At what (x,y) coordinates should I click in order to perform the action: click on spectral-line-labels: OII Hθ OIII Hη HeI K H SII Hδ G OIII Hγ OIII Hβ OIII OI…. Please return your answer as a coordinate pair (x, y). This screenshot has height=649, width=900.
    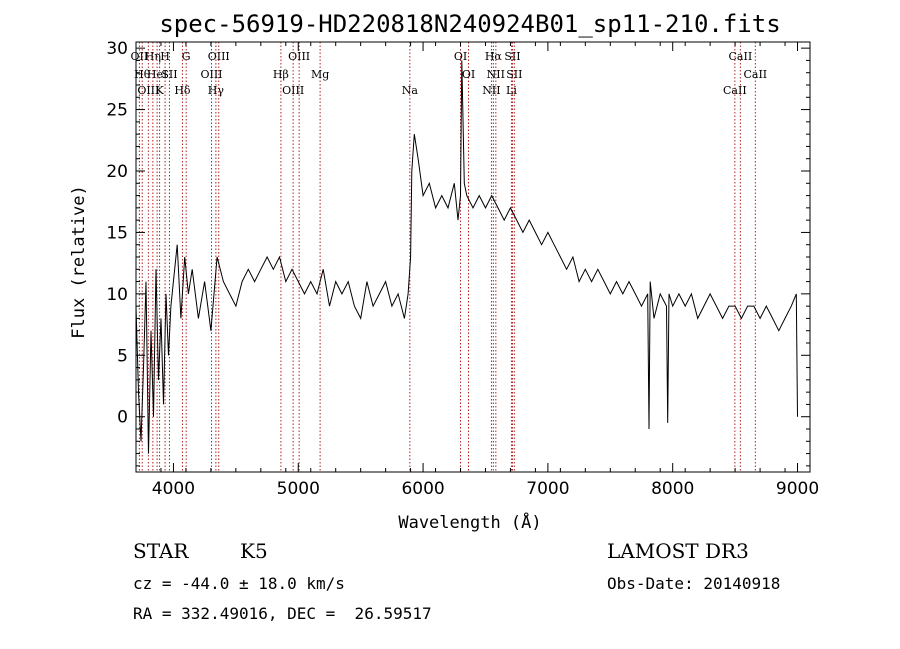
    Looking at the image, I should click on (449, 73).